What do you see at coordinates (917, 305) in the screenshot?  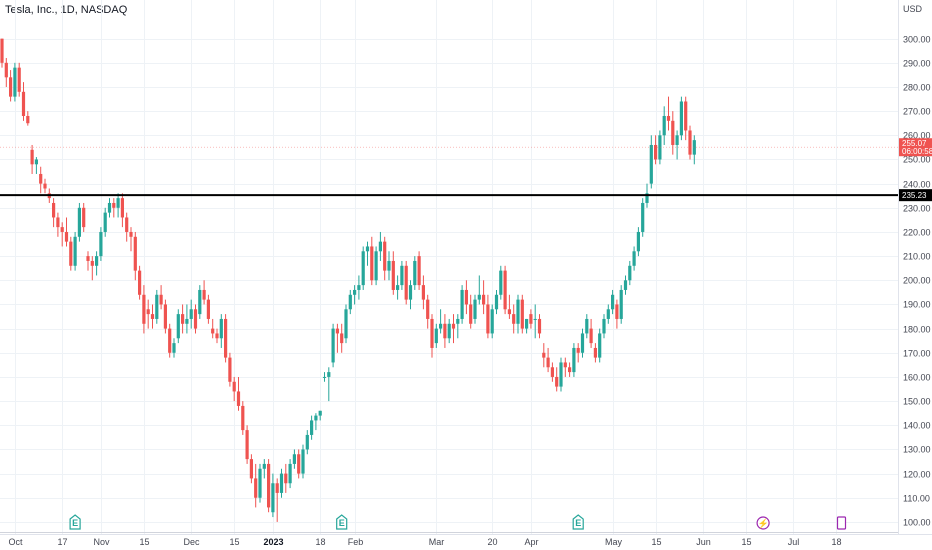 I see `y-tick-label: 190.00` at bounding box center [917, 305].